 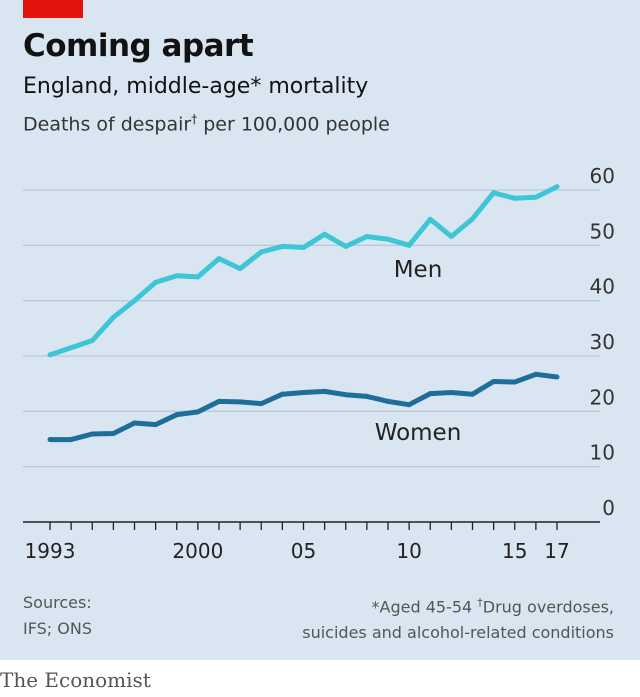 What do you see at coordinates (156, 282) in the screenshot?
I see `point-men-1998` at bounding box center [156, 282].